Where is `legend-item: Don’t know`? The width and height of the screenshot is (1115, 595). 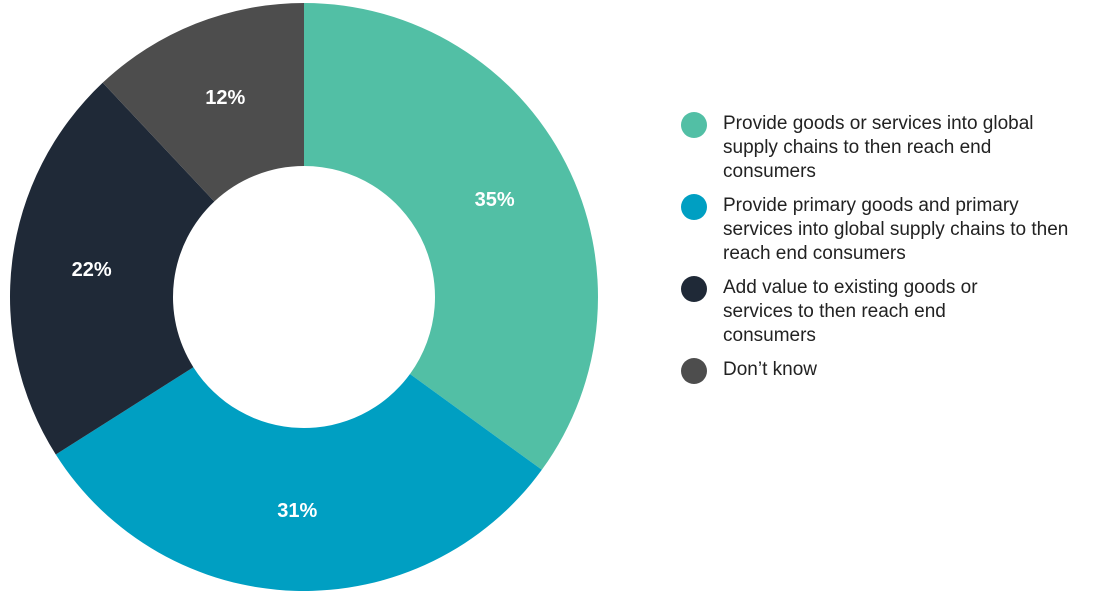 legend-item: Don’t know is located at coordinates (896, 371).